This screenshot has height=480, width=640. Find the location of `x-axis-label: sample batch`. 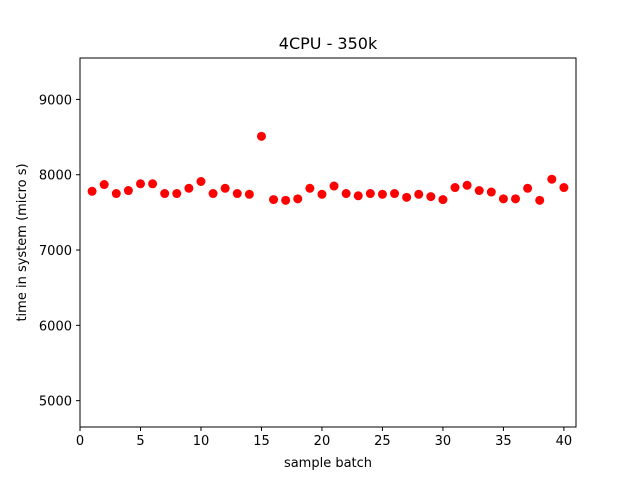

x-axis-label: sample batch is located at coordinates (328, 463).